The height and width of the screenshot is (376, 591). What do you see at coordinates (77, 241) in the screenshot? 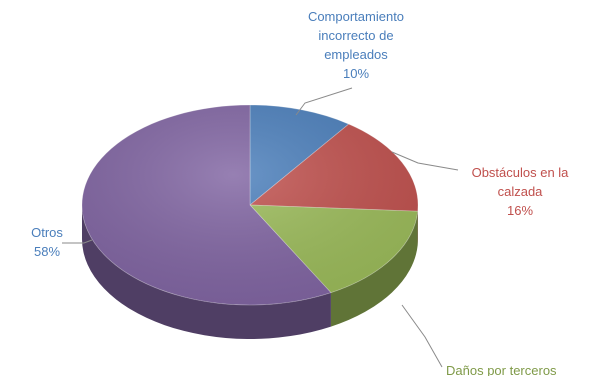
I see `leader-line-otros` at bounding box center [77, 241].